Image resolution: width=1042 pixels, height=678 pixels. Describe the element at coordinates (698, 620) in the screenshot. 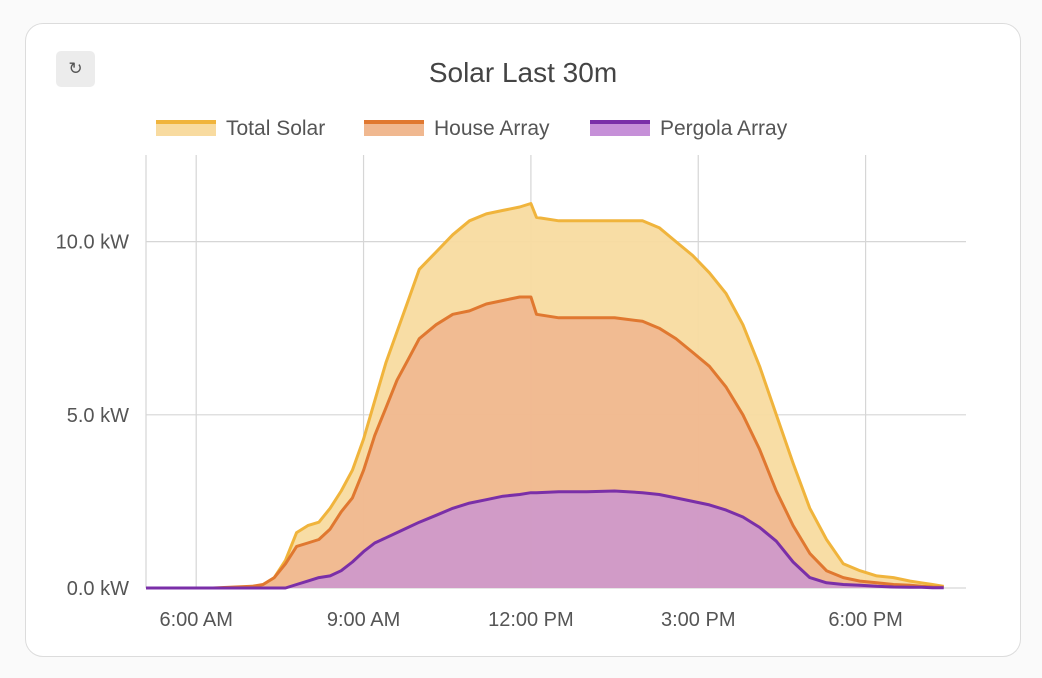

I see `x-tick-label: 3:00 PM` at that location.